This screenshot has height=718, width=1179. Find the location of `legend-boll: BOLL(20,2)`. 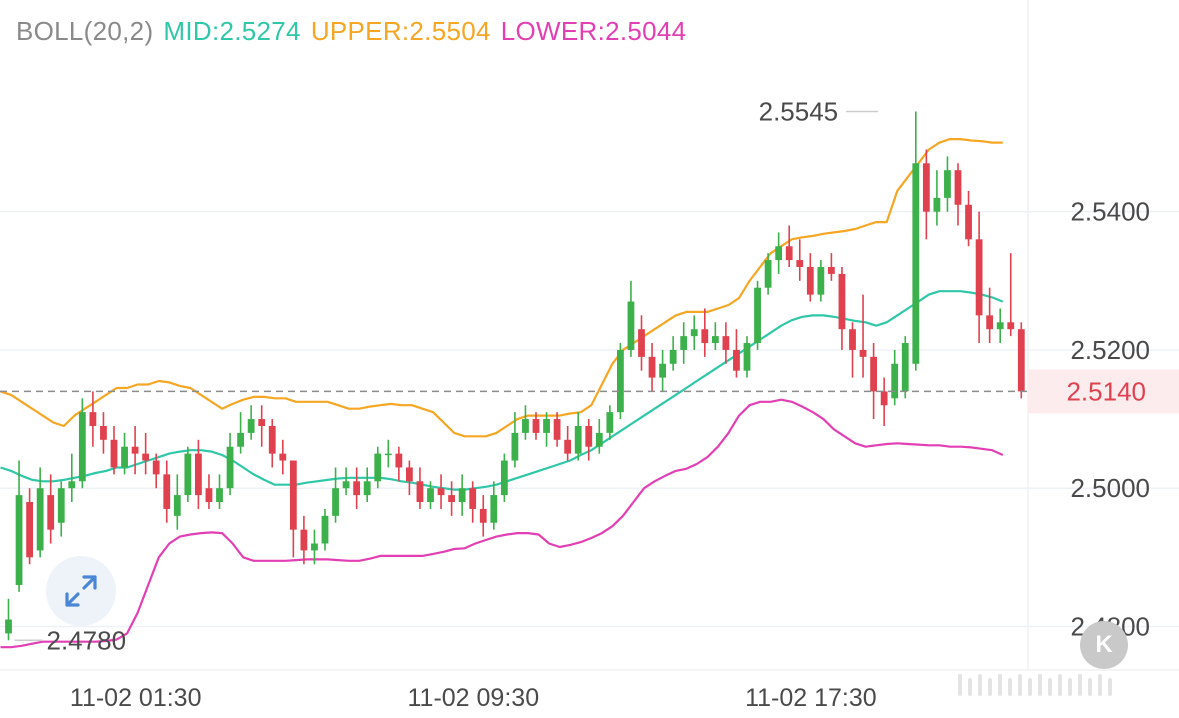

legend-boll: BOLL(20,2) is located at coordinates (85, 31).